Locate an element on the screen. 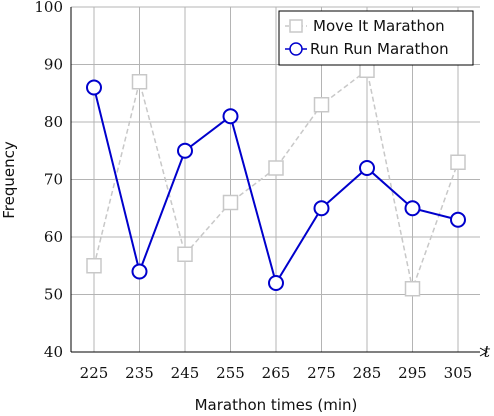  y-tick-label: 50 is located at coordinates (53, 295).